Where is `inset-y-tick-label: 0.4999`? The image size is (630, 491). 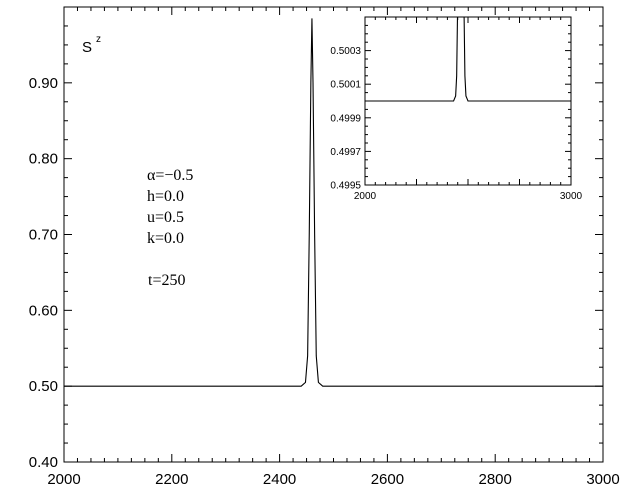 inset-y-tick-label: 0.4999 is located at coordinates (345, 118).